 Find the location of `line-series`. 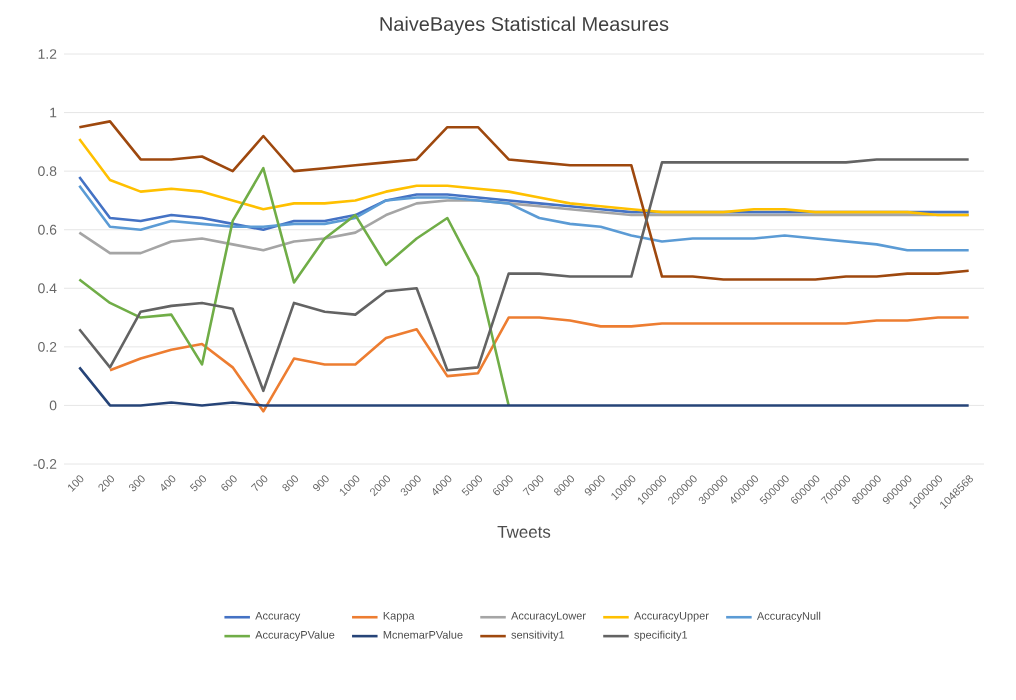

line-series is located at coordinates (294, 286).